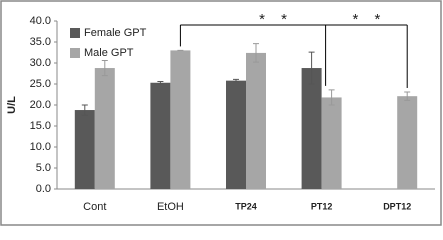  What do you see at coordinates (40, 21) in the screenshot?
I see `y-tick-label: 40.0` at bounding box center [40, 21].